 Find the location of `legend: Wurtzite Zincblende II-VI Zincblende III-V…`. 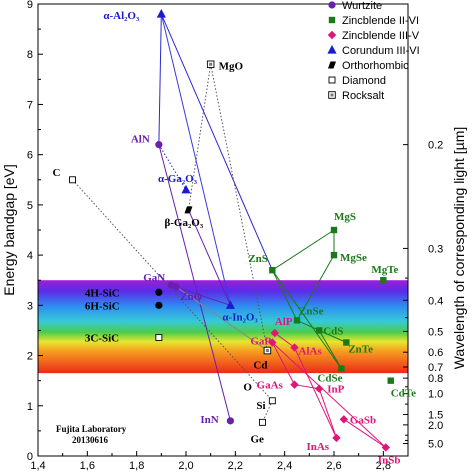

legend: Wurtzite Zincblende II-VI Zincblende III-V… is located at coordinates (373, 51).